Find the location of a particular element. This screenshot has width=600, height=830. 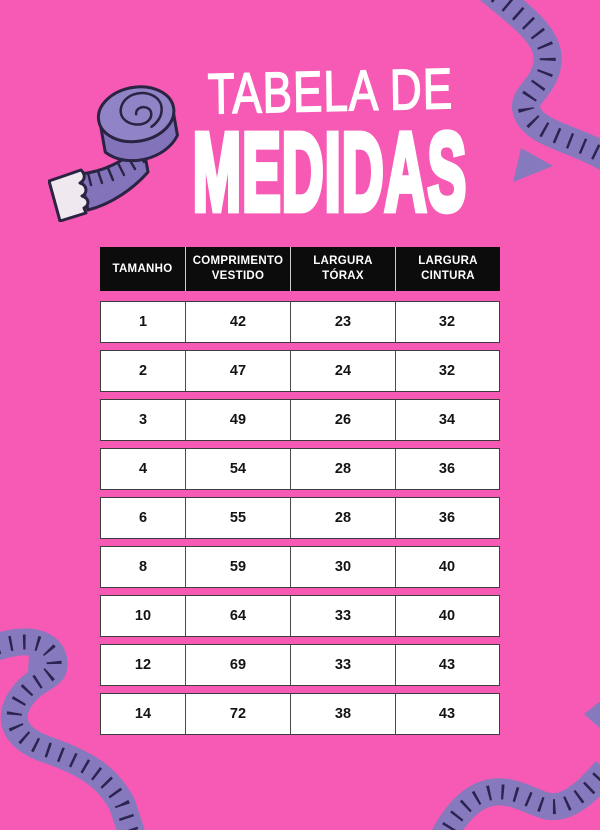

cell-size: 8 is located at coordinates (143, 567).